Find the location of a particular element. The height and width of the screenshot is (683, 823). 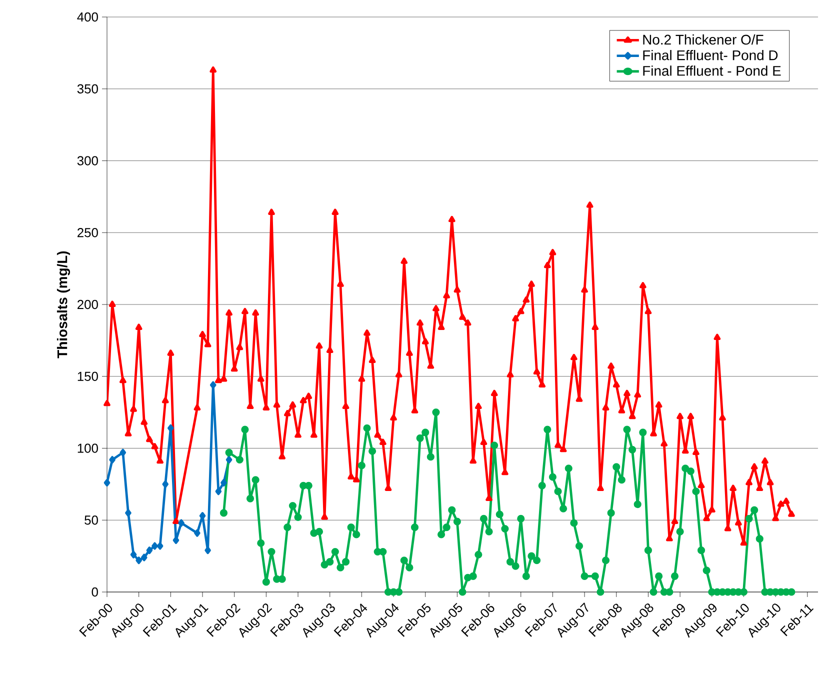

legend-label: Final Effluent - Pond E is located at coordinates (712, 71).